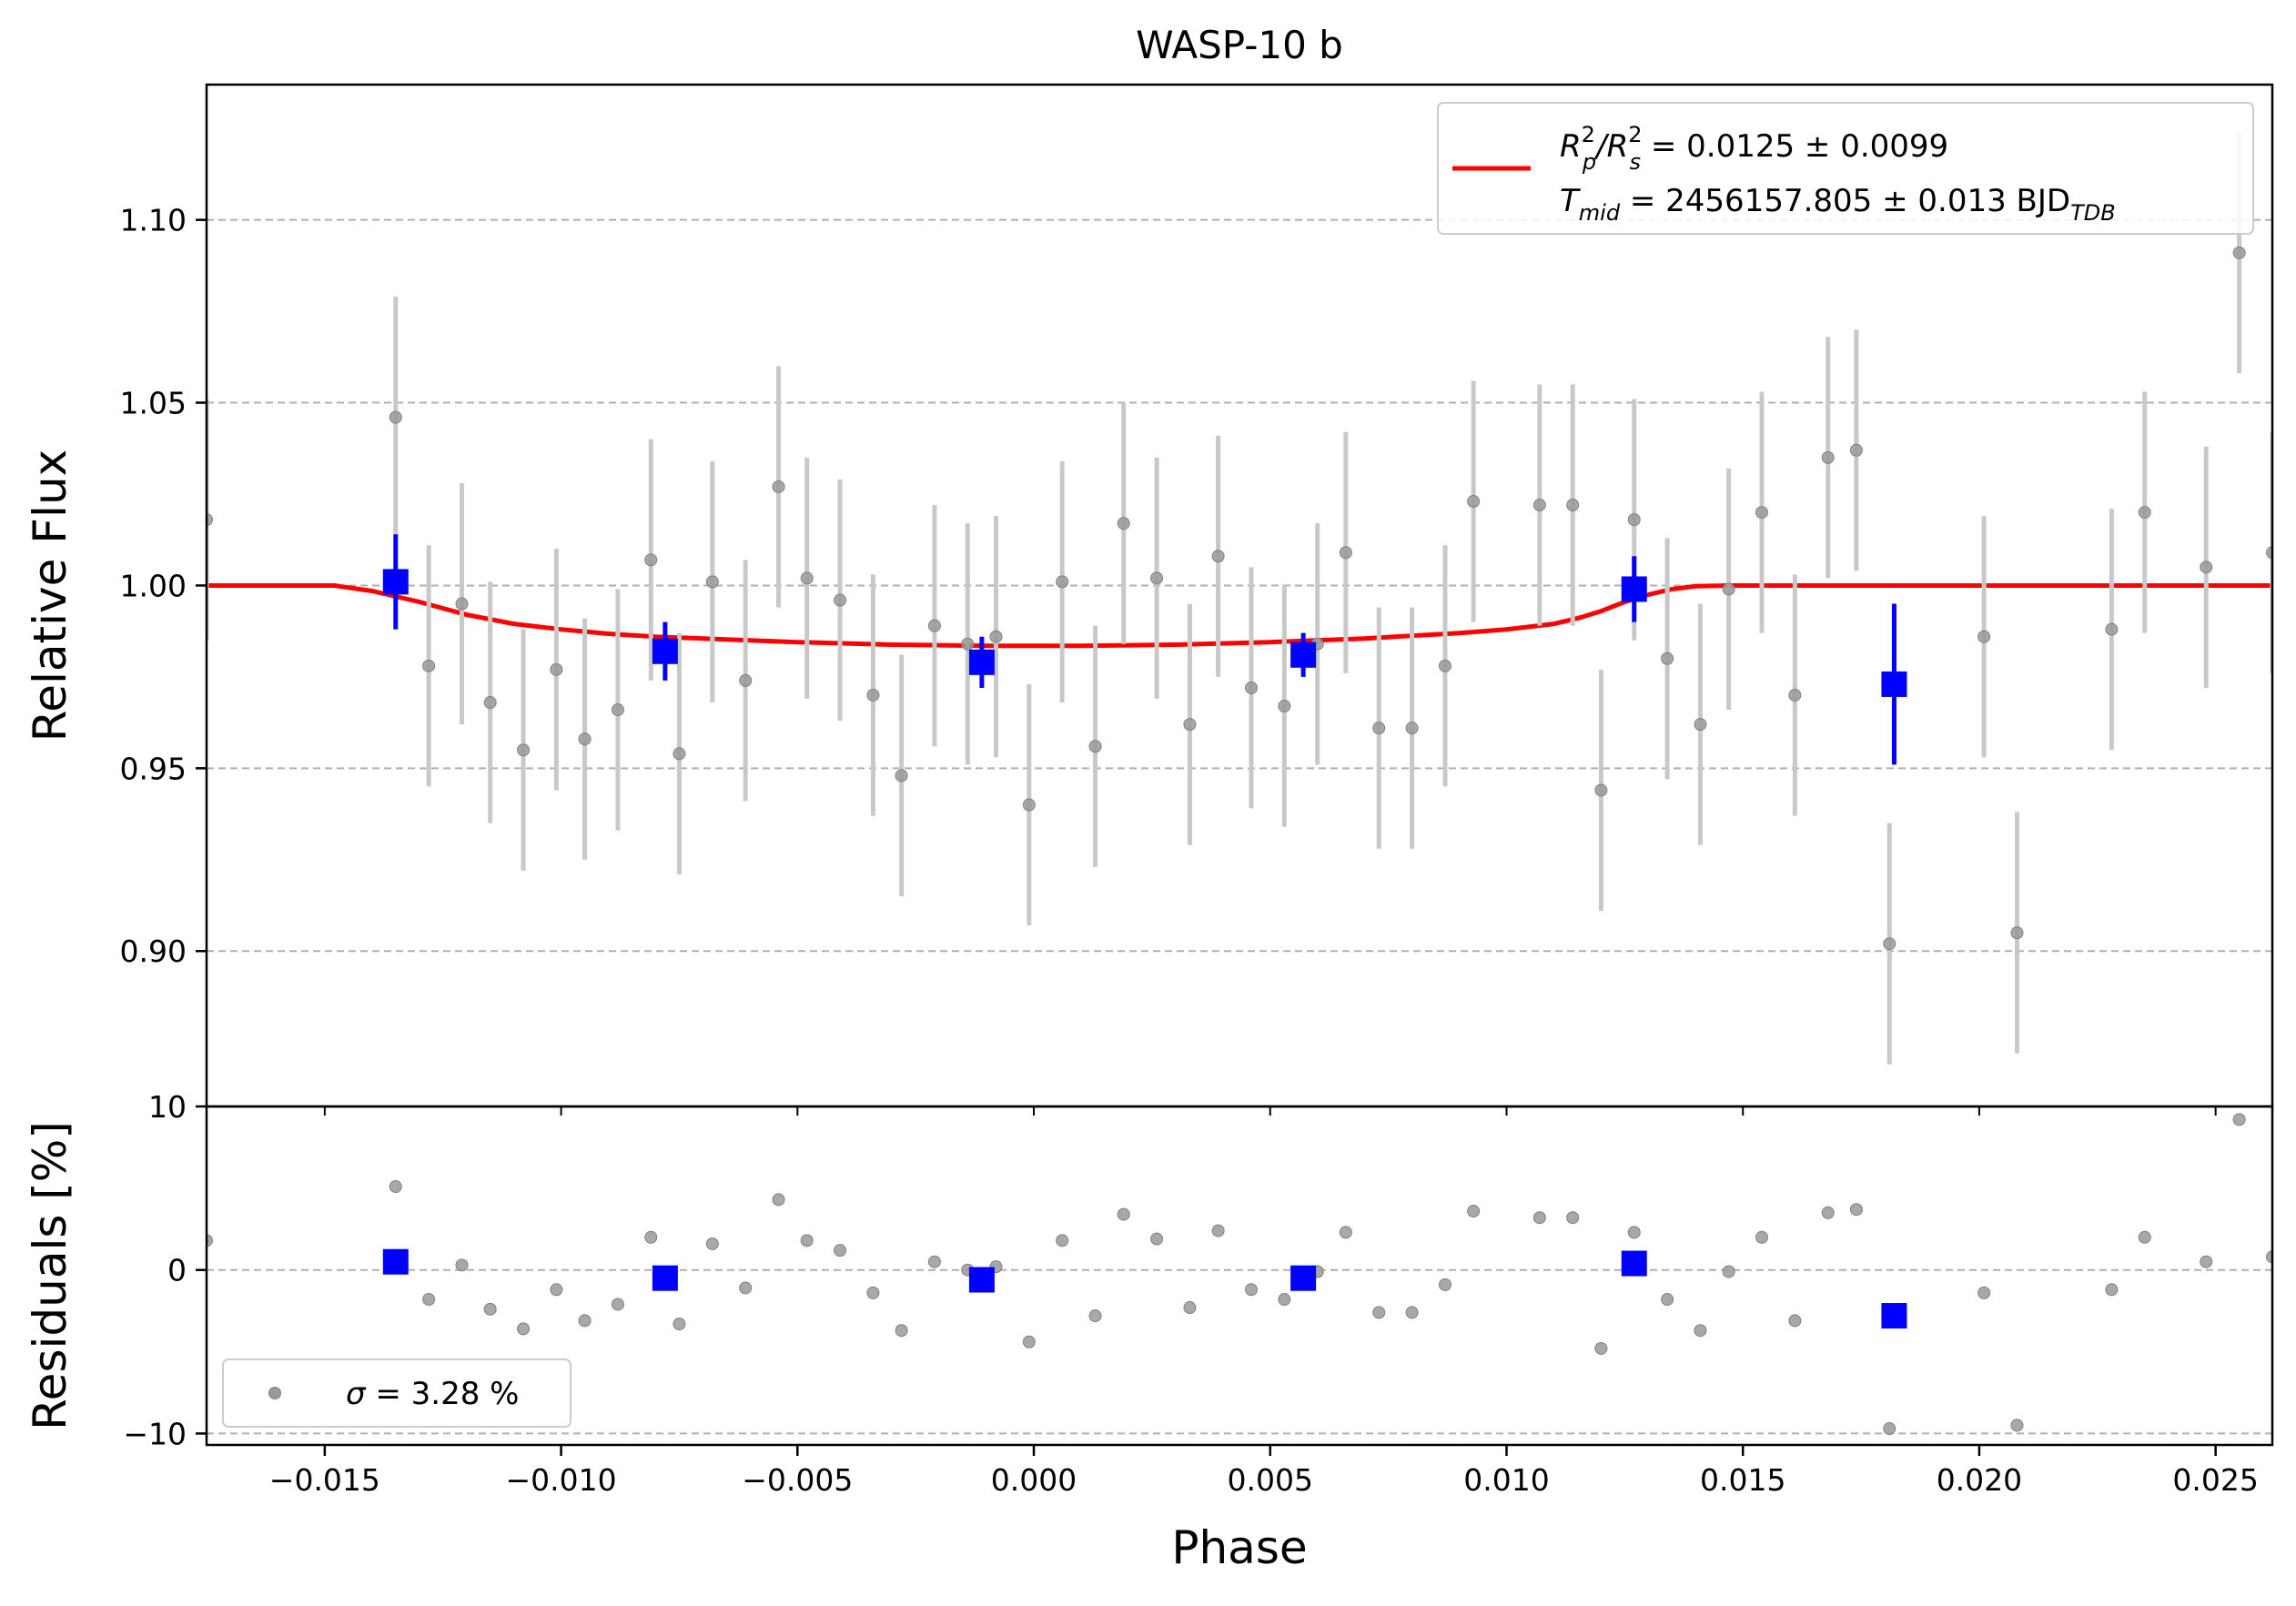  I want to click on legend-sigma-symbol: σ, so click(357, 1394).